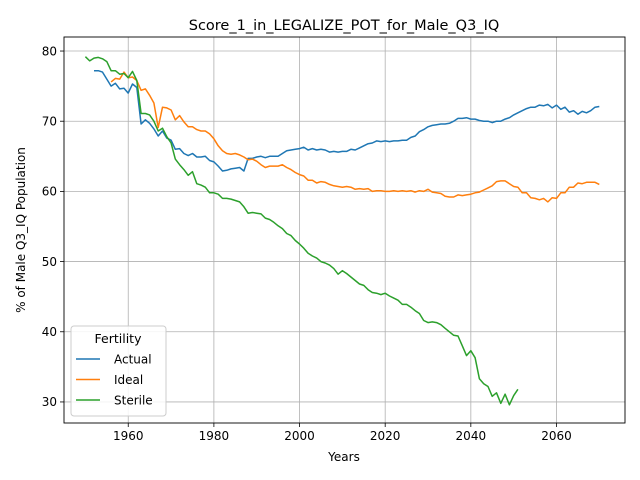 The image size is (640, 480). I want to click on x-tick-label: 1960, so click(128, 436).